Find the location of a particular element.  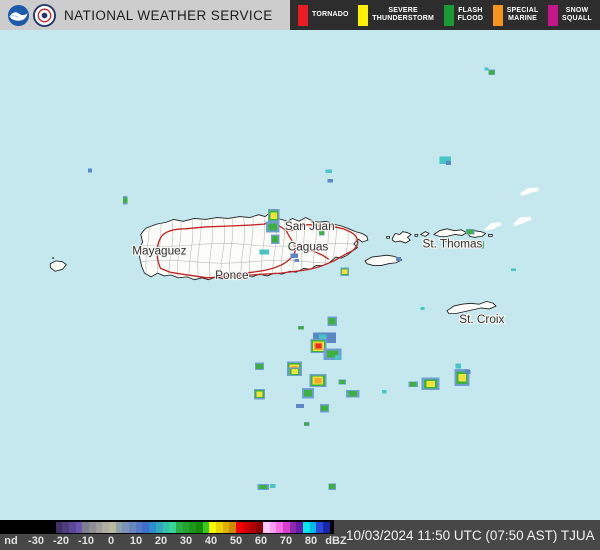

legend-item-label: SNOW SQUALL is located at coordinates (577, 14).